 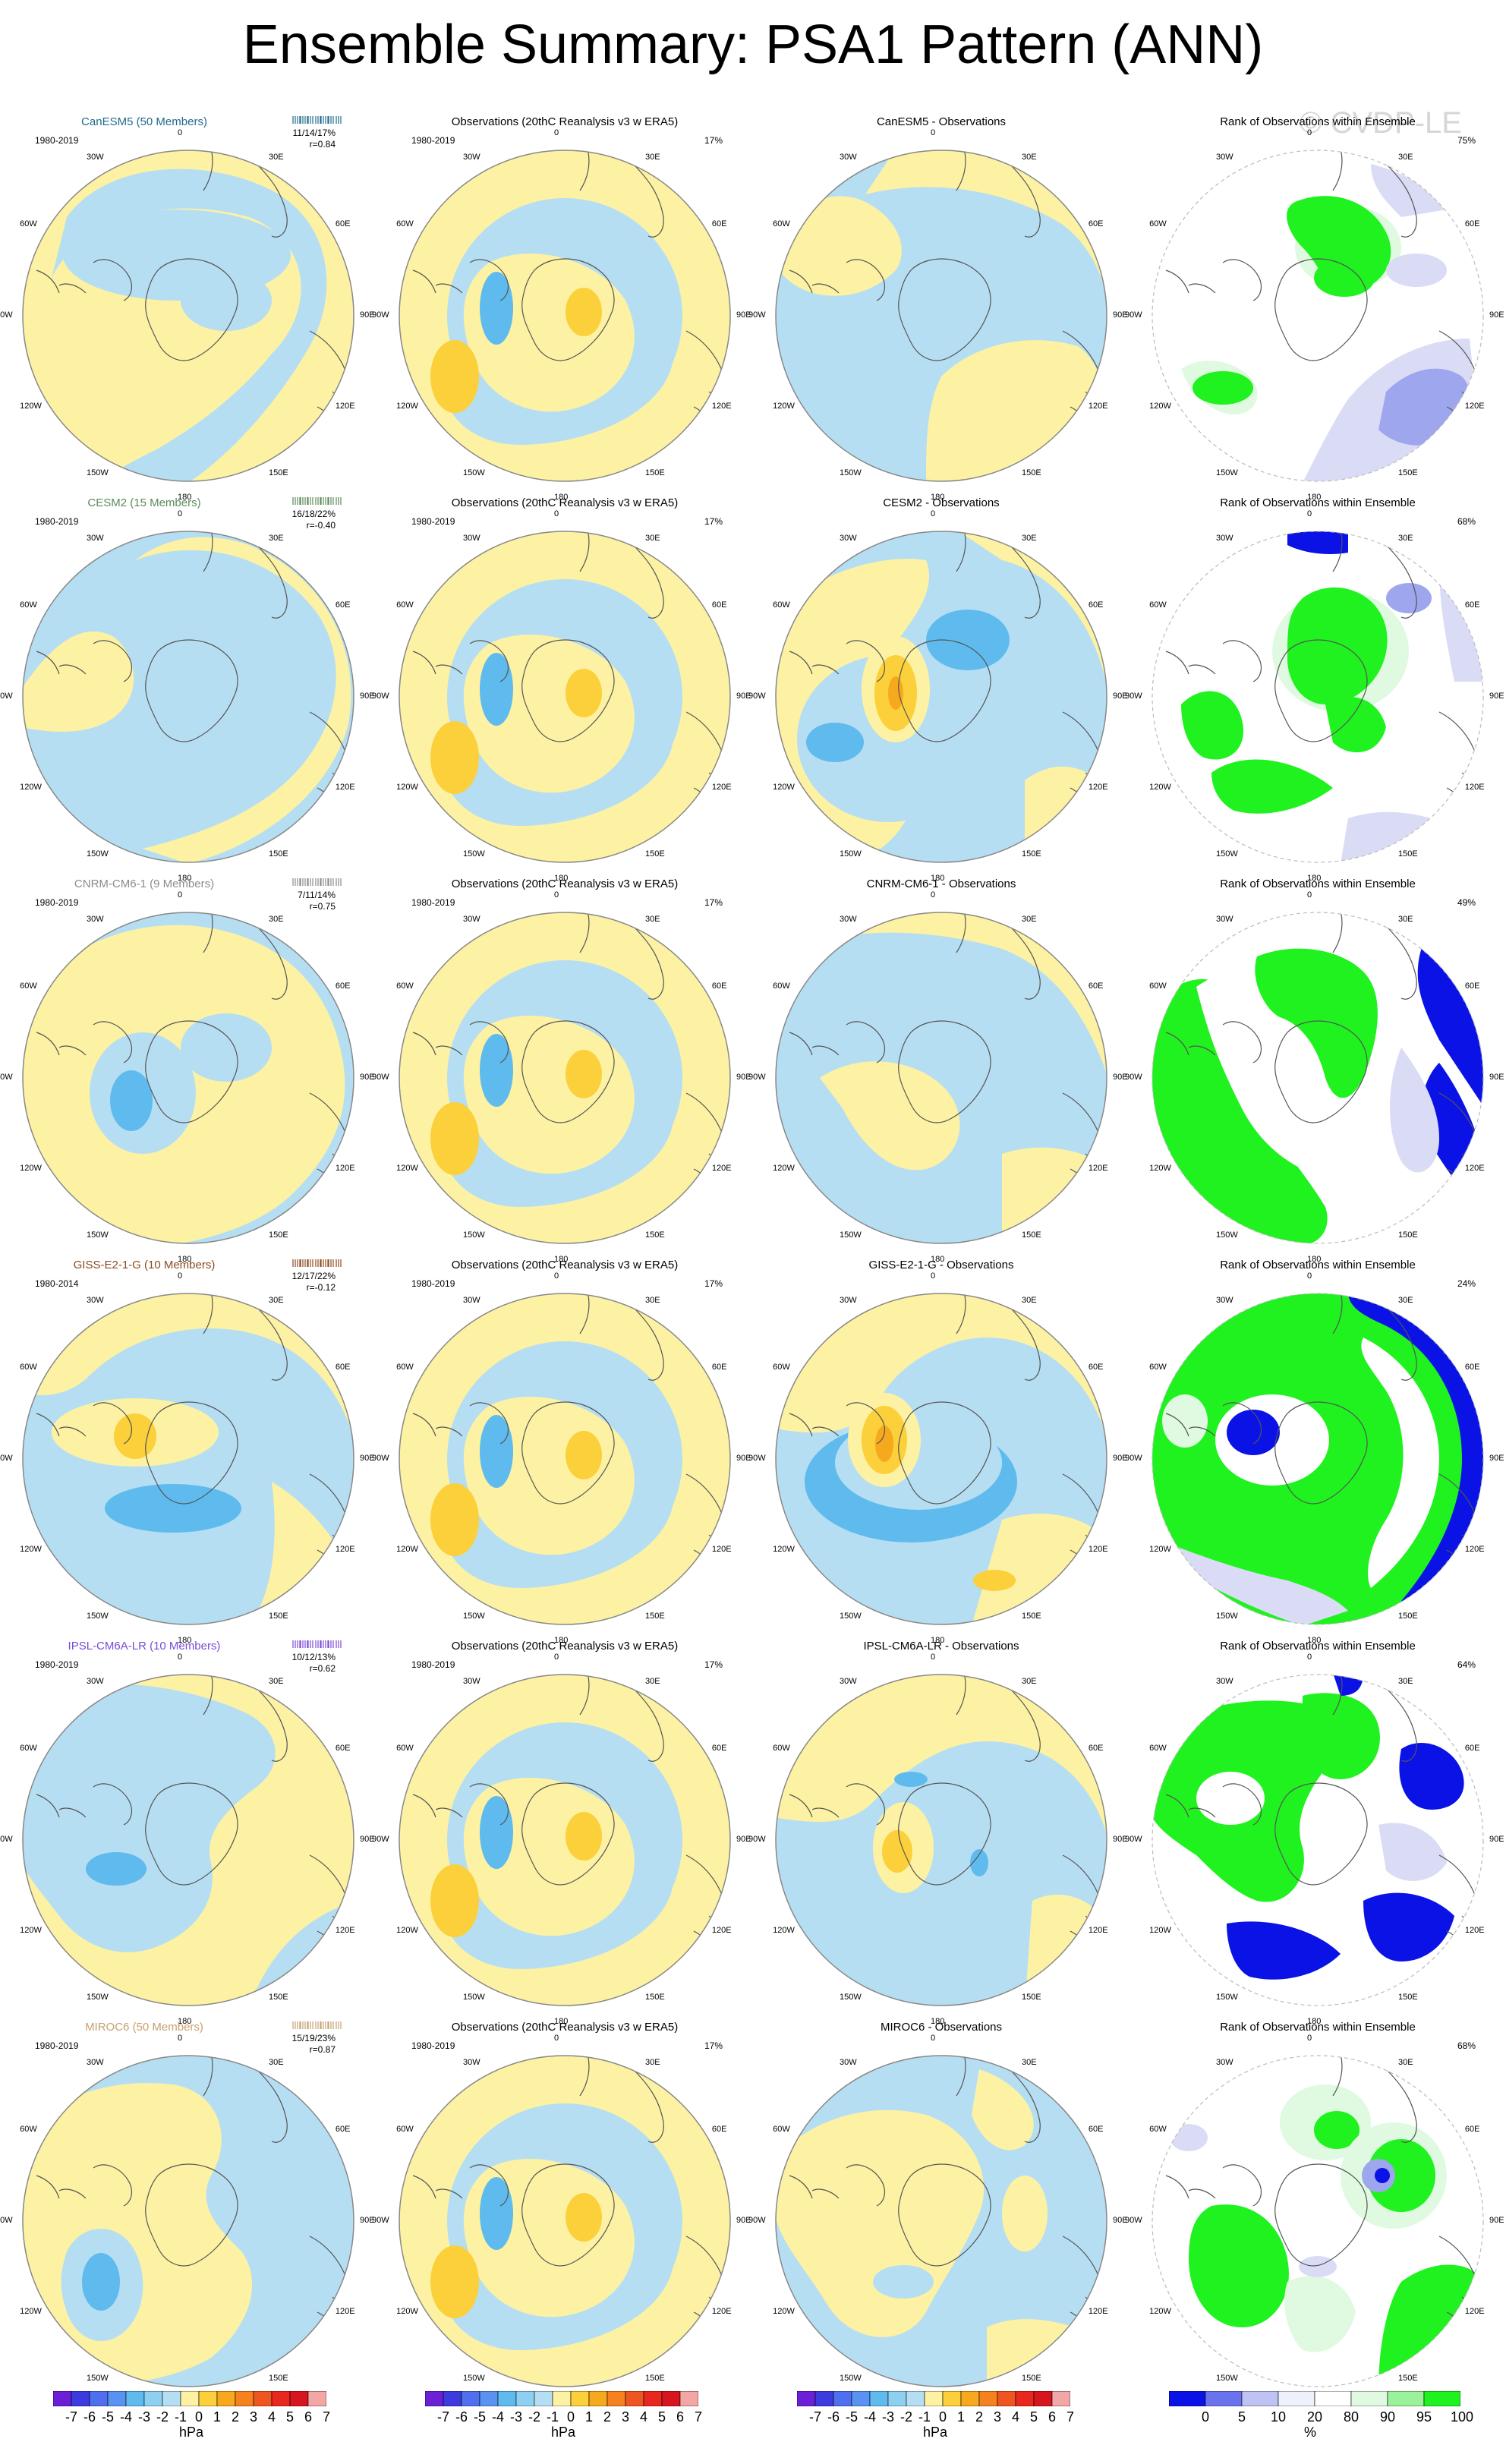 What do you see at coordinates (317, 2025) in the screenshot?
I see `ensemble-spread` at bounding box center [317, 2025].